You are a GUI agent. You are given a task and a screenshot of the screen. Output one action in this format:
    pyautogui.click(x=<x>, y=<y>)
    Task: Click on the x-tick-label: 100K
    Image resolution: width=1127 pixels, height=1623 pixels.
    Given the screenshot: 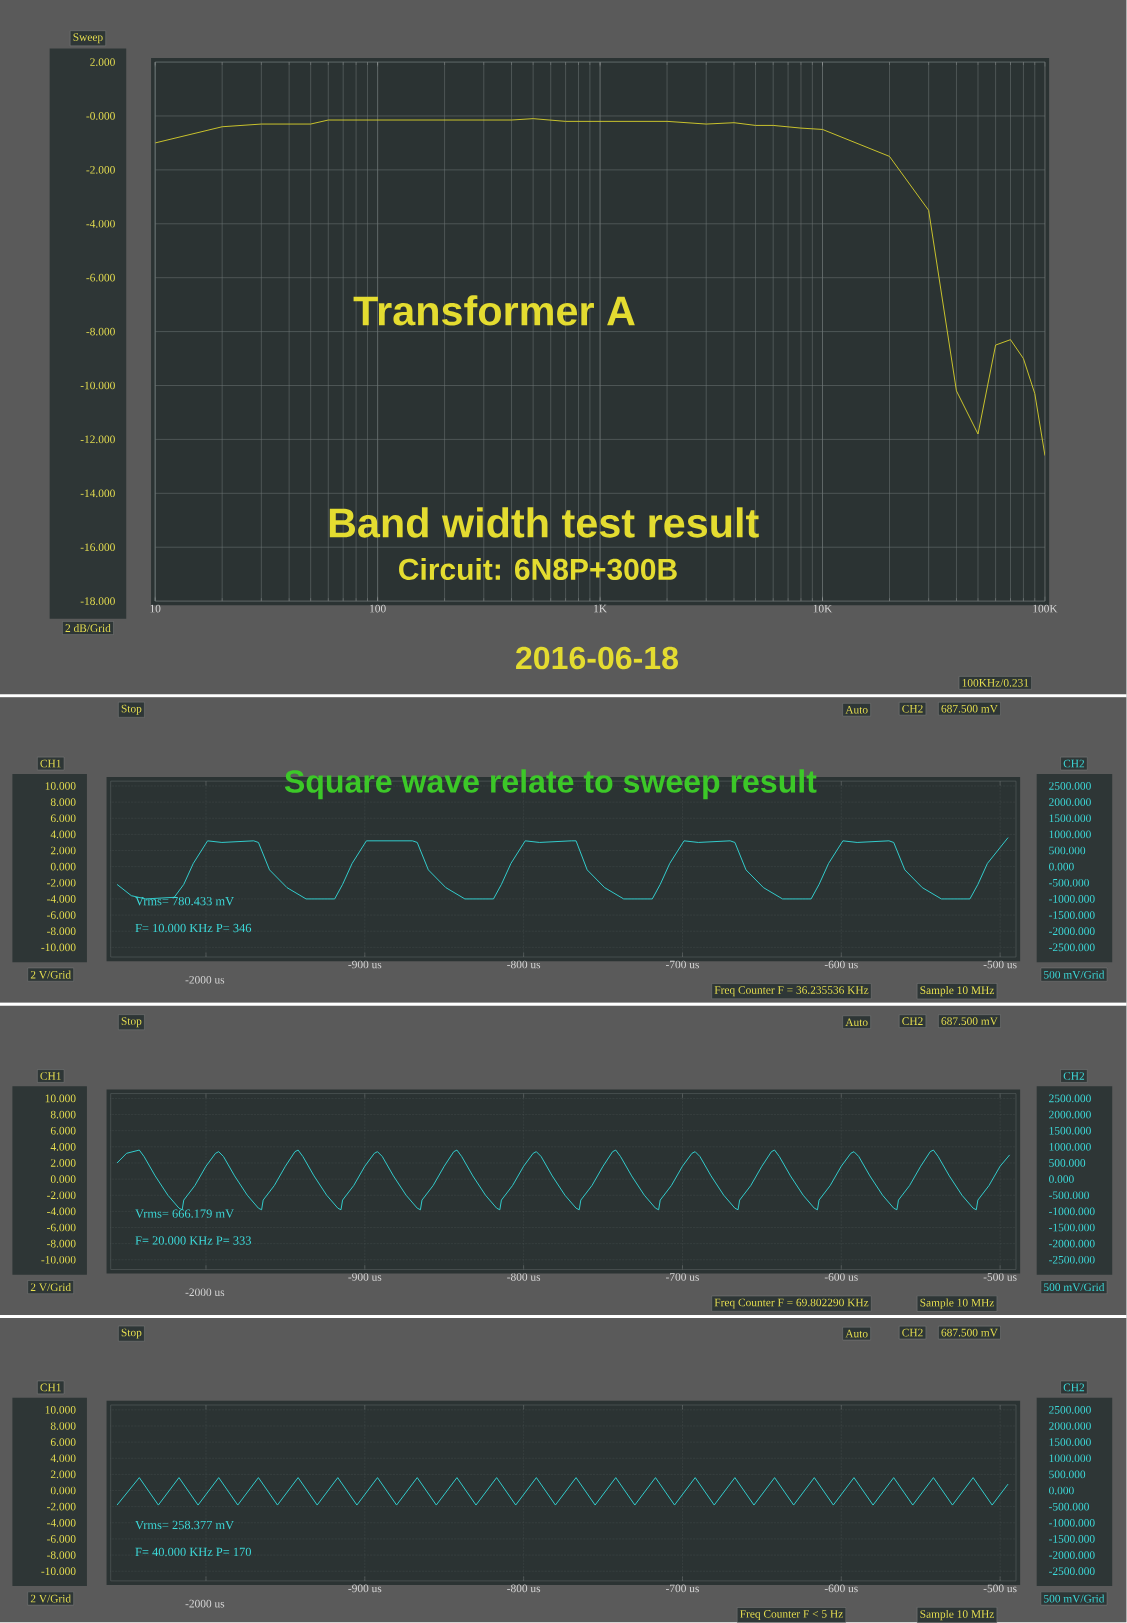 What is the action you would take?
    pyautogui.click(x=1045, y=608)
    